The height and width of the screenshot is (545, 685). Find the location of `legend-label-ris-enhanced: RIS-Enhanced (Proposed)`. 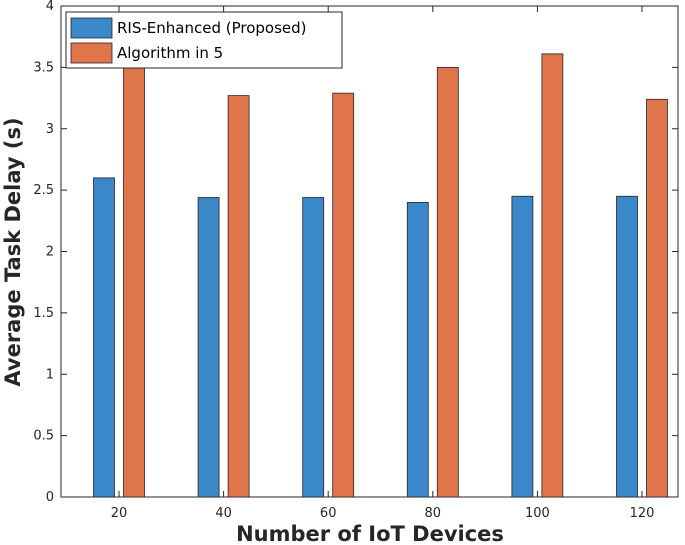

legend-label-ris-enhanced: RIS-Enhanced (Proposed) is located at coordinates (212, 28).